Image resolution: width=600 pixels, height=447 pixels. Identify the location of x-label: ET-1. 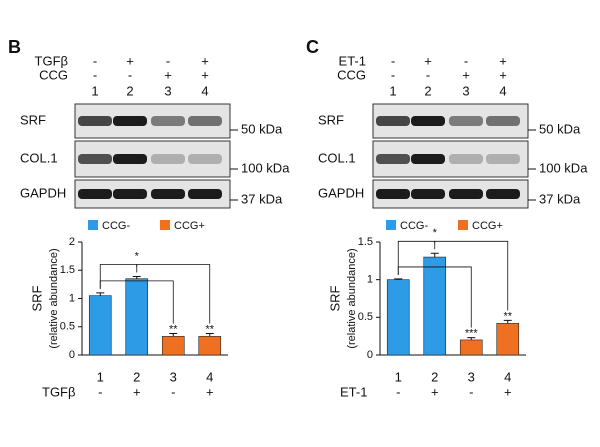
(353, 391).